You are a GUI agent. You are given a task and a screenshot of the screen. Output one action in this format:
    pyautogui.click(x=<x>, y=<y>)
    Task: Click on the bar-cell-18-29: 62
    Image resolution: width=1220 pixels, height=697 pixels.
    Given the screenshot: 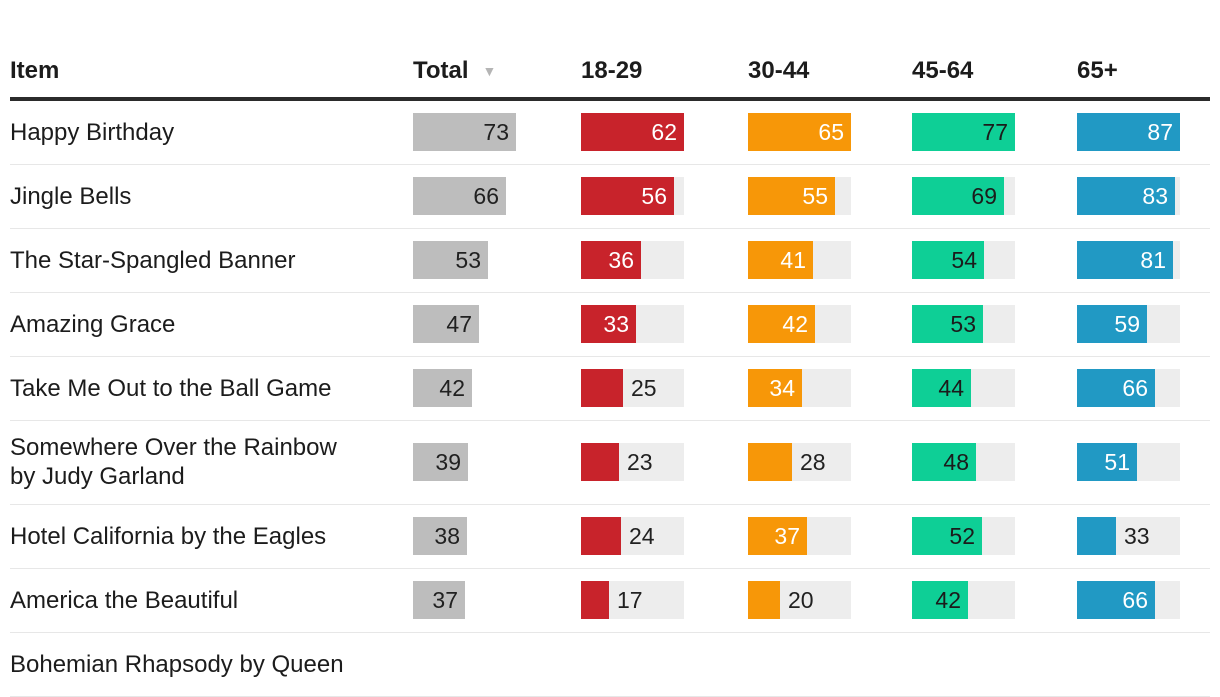 What is the action you would take?
    pyautogui.click(x=664, y=132)
    